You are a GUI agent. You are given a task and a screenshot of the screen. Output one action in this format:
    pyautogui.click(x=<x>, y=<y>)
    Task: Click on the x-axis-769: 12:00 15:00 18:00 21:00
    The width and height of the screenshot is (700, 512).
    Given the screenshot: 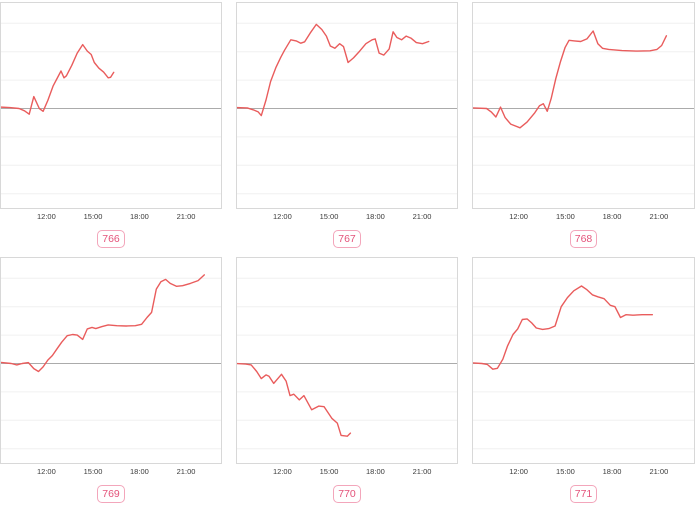 What is the action you would take?
    pyautogui.click(x=111, y=472)
    